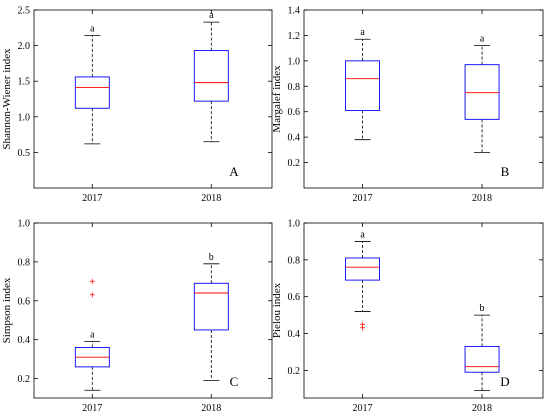  What do you see at coordinates (24, 46) in the screenshot?
I see `y-tick-label: 2.0` at bounding box center [24, 46].